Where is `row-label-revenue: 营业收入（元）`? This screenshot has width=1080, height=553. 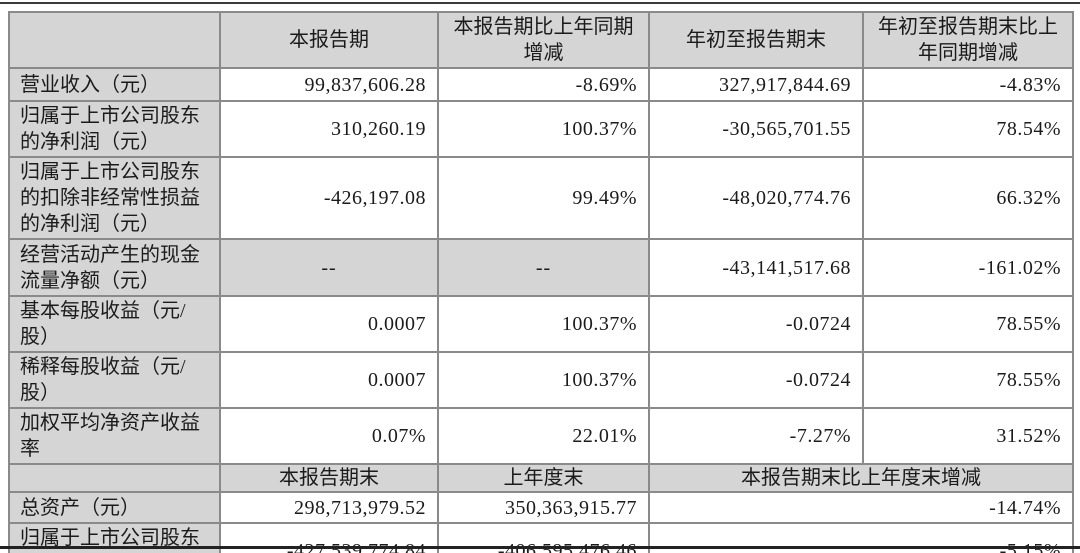 row-label-revenue: 营业收入（元） is located at coordinates (114, 84).